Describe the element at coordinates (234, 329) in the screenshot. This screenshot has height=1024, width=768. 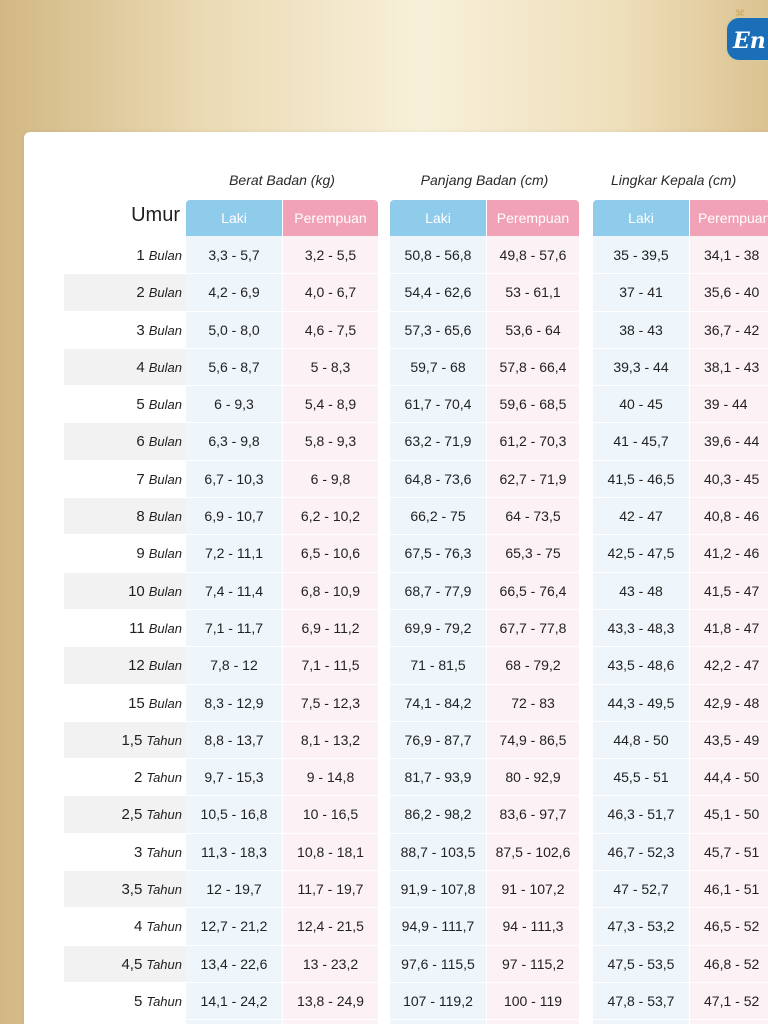
I see `value-cell-berat-laki: 5,0 - 8,0` at that location.